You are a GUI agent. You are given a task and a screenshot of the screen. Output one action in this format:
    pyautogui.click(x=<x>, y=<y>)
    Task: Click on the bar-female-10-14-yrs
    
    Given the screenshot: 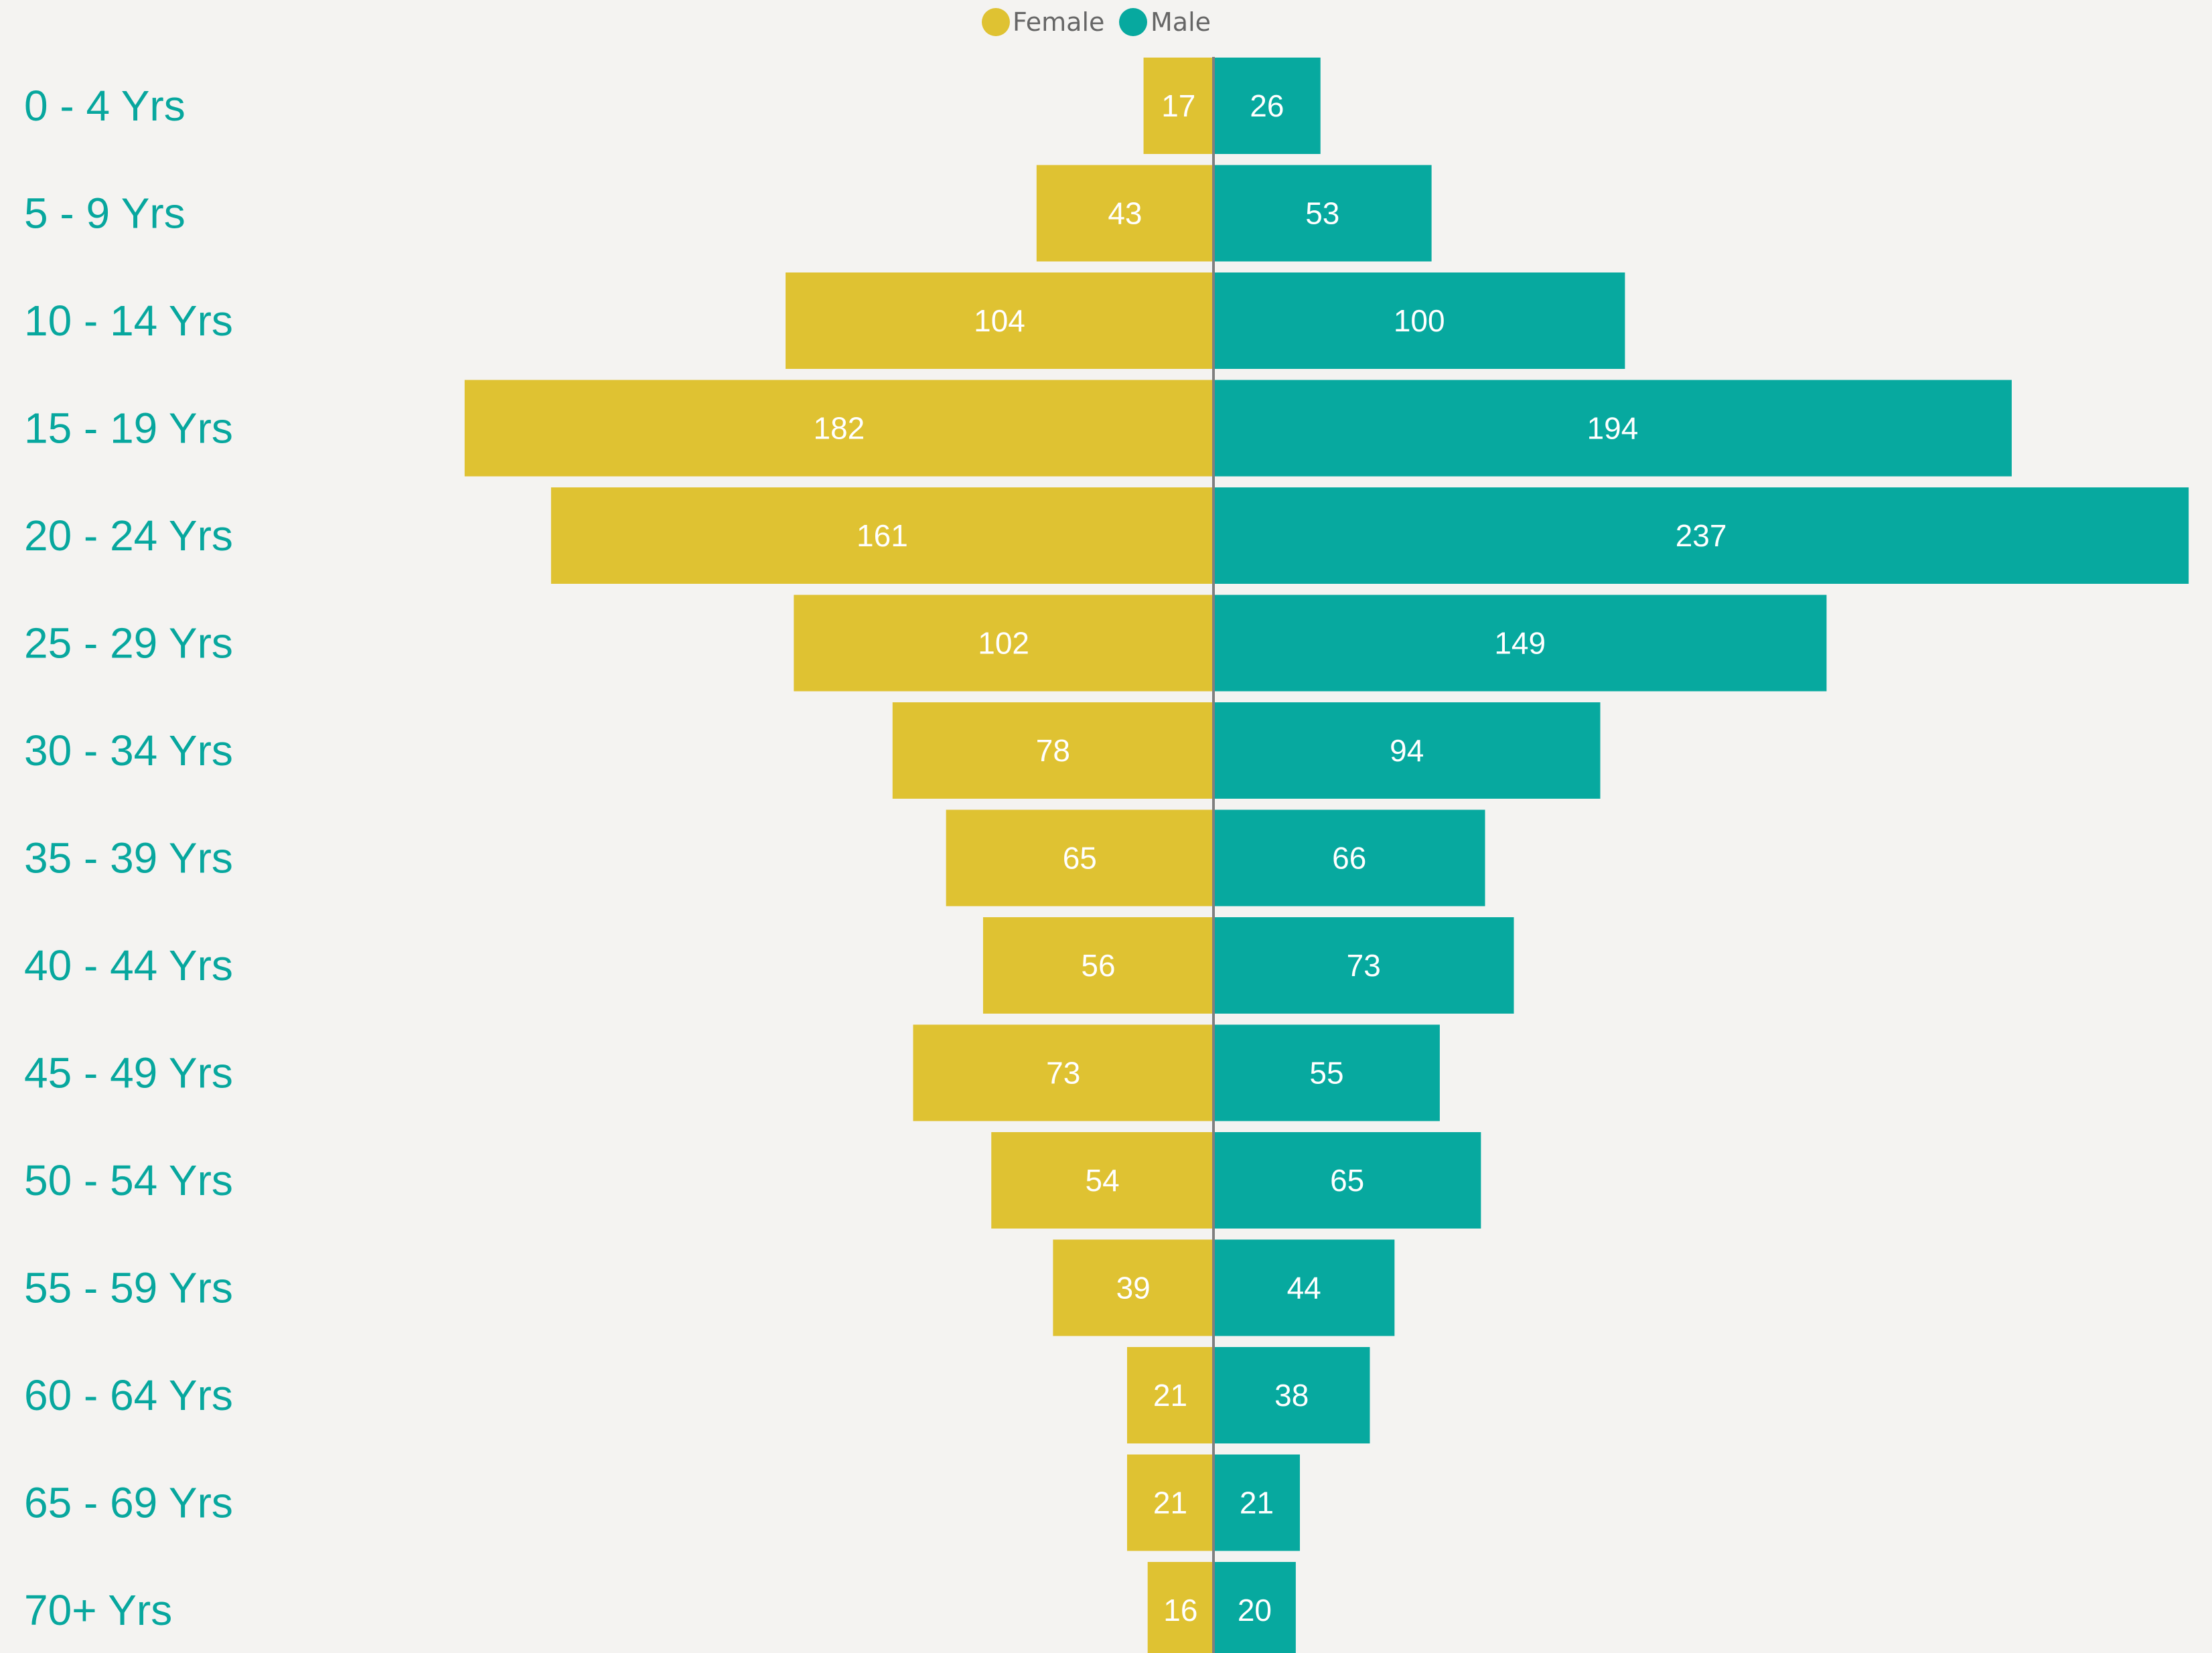 What is the action you would take?
    pyautogui.click(x=999, y=320)
    